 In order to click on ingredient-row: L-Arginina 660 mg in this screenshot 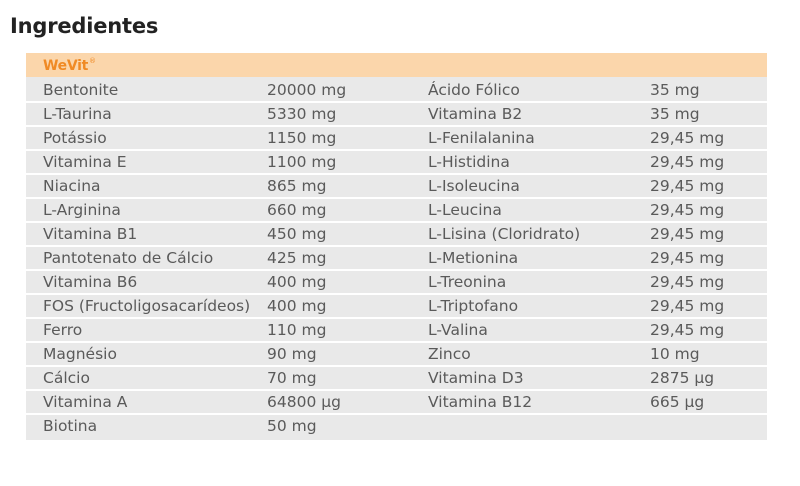, I will do `click(219, 210)`.